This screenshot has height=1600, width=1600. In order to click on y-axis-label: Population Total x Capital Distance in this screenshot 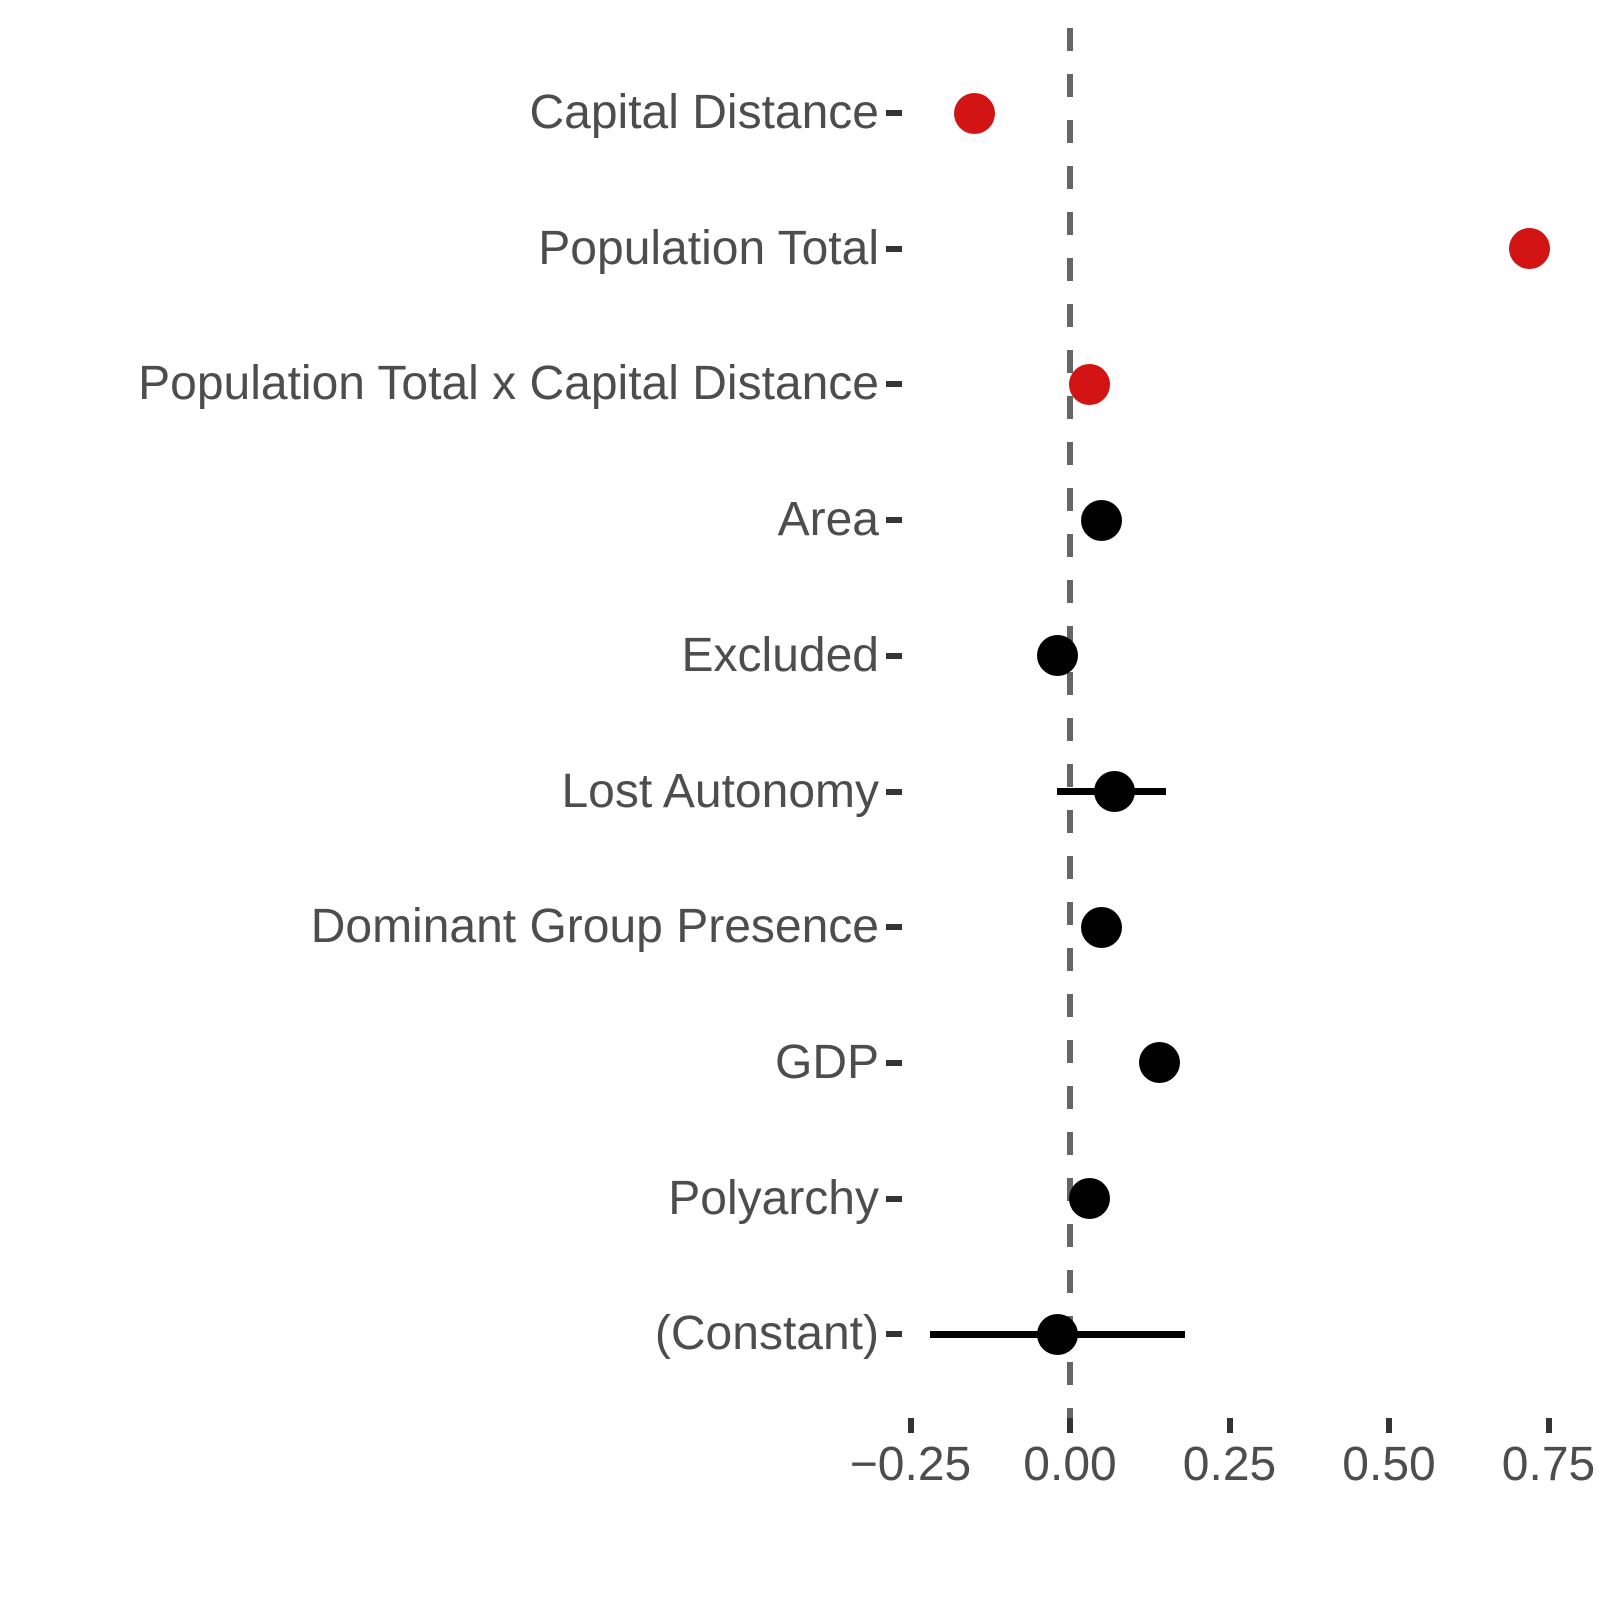, I will do `click(508, 384)`.